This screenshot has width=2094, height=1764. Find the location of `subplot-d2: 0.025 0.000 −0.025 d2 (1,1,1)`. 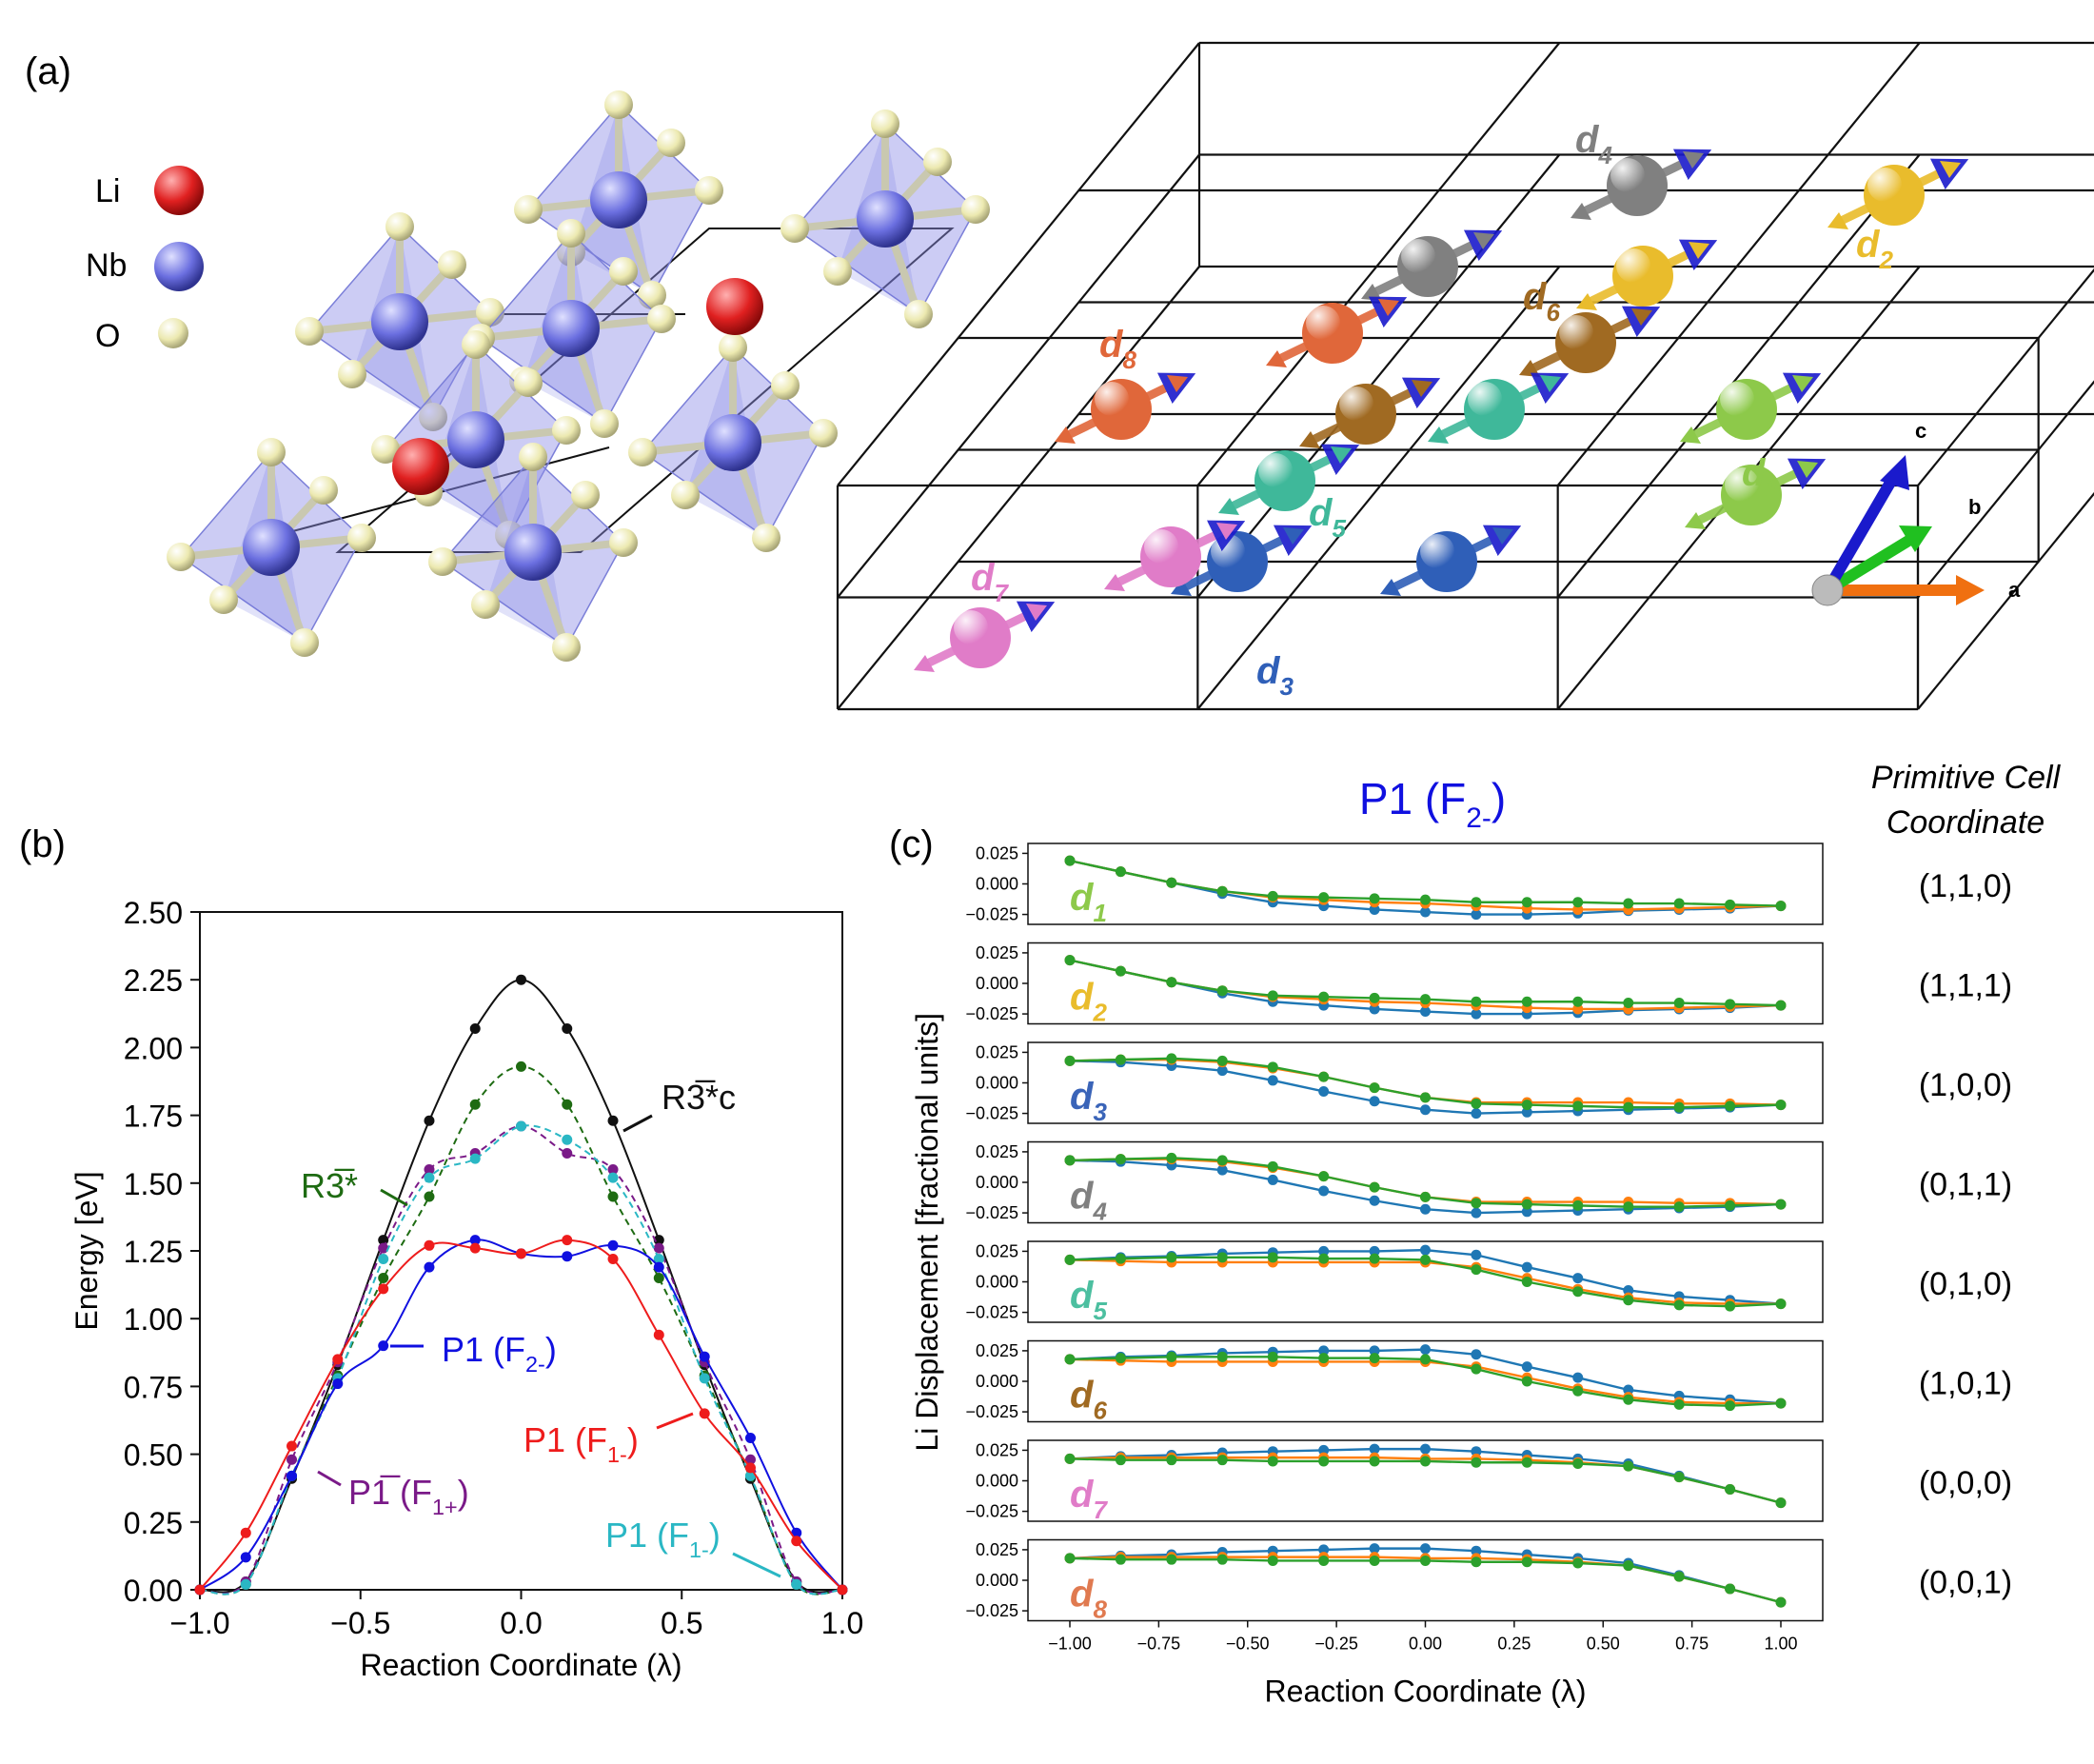

subplot-d2: 0.025 0.000 −0.025 d2 (1,1,1) is located at coordinates (1488, 984).